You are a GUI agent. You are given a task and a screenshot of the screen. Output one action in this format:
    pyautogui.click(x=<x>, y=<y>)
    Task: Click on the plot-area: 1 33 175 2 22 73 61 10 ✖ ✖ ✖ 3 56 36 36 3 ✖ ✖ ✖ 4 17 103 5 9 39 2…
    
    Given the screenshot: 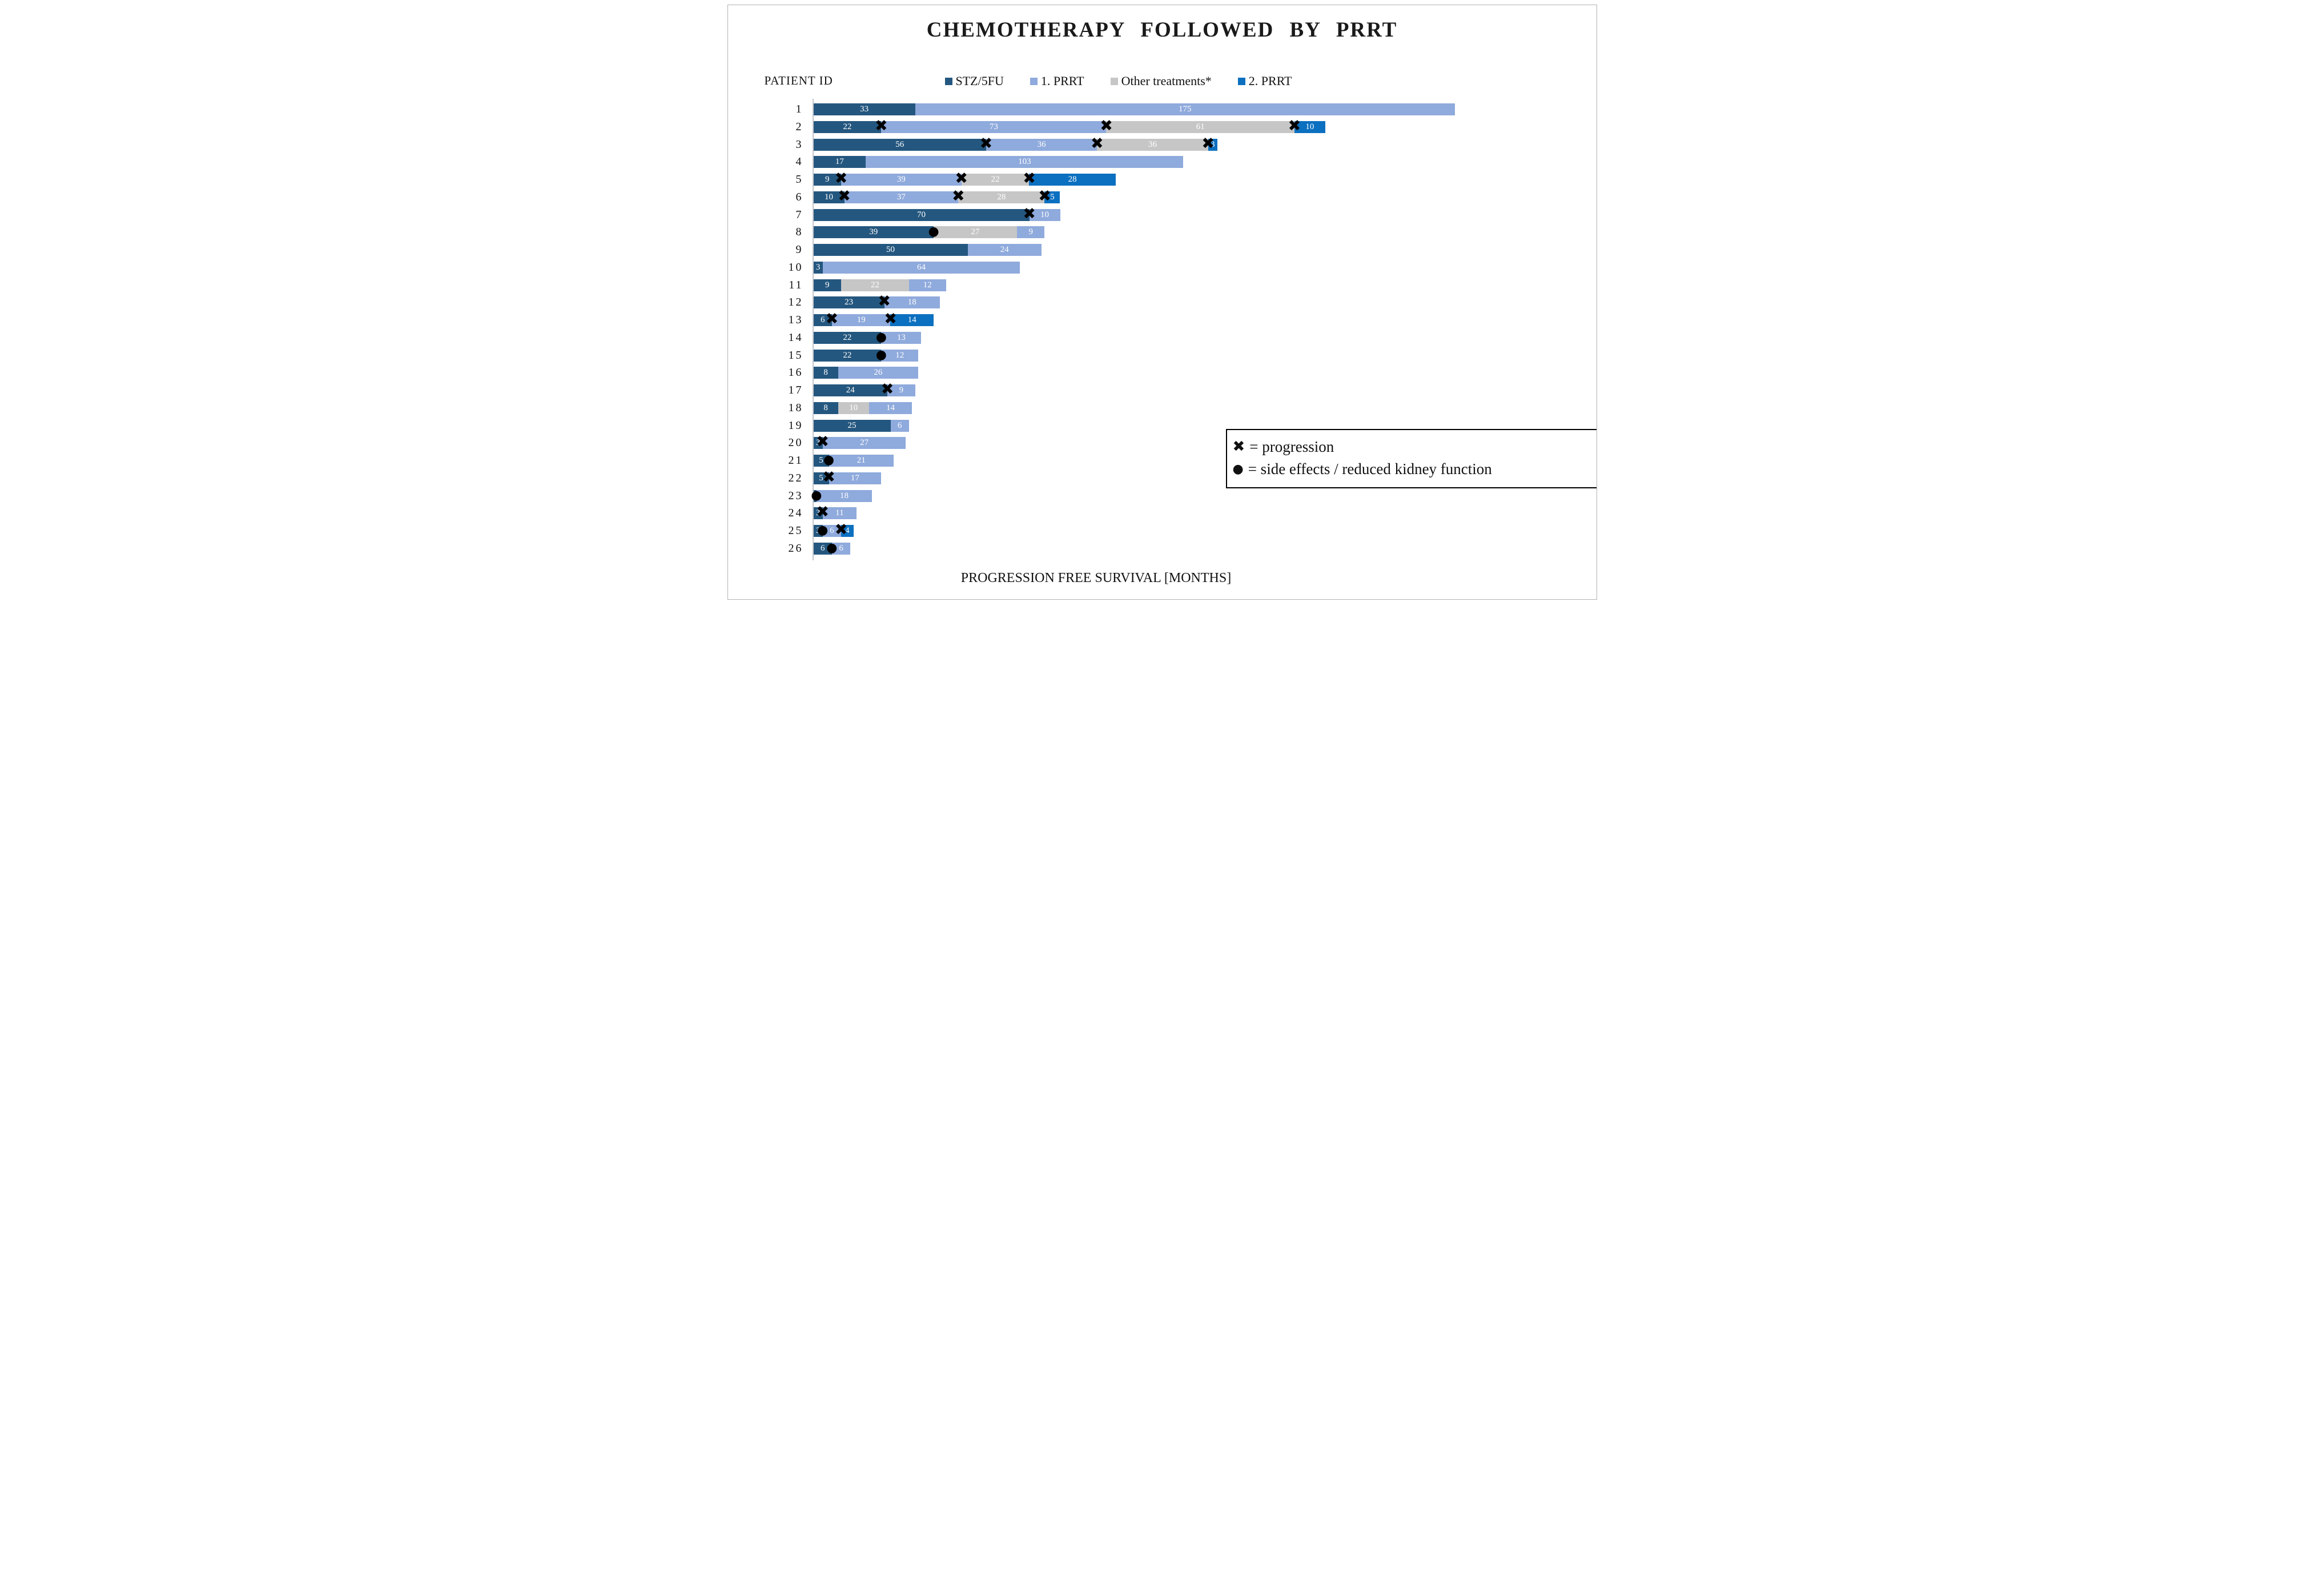 What is the action you would take?
    pyautogui.click(x=1162, y=329)
    